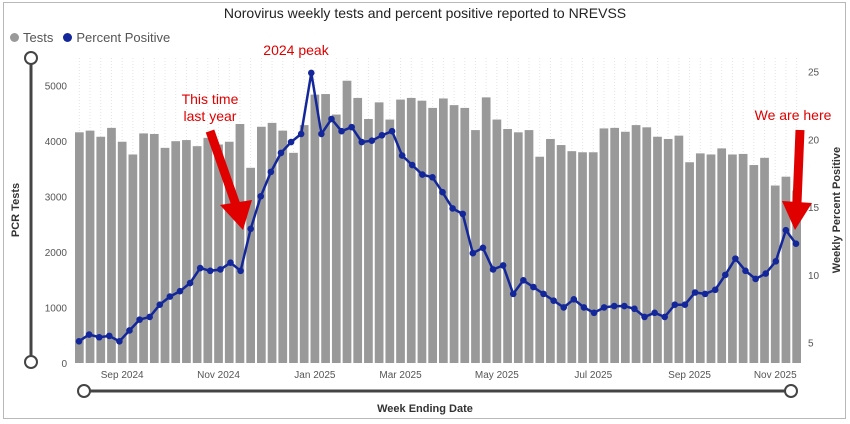 The width and height of the screenshot is (850, 424). I want to click on legend-item-tests: Tests, so click(31, 37).